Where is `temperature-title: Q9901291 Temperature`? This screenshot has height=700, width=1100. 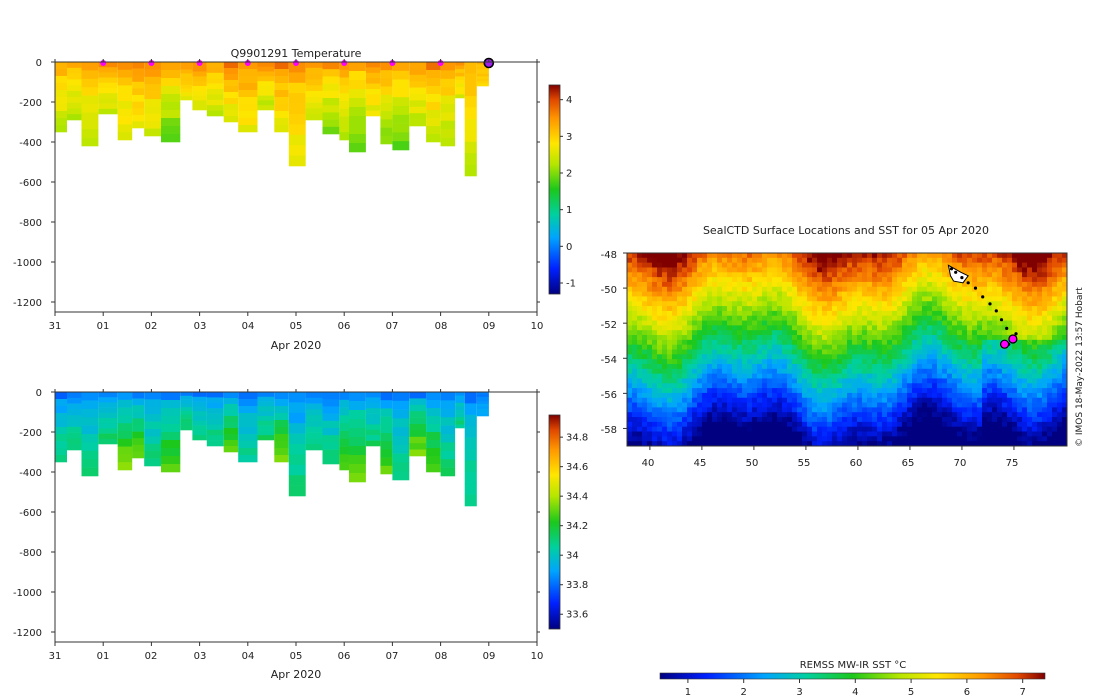 temperature-title: Q9901291 Temperature is located at coordinates (296, 53).